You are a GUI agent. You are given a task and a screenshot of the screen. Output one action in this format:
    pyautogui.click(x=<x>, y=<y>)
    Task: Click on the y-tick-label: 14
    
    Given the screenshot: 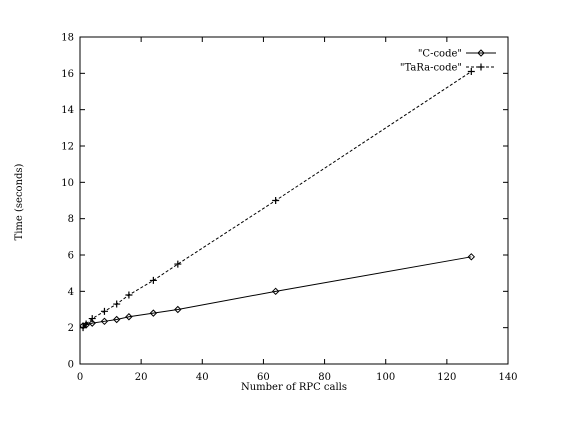 What is the action you would take?
    pyautogui.click(x=67, y=110)
    